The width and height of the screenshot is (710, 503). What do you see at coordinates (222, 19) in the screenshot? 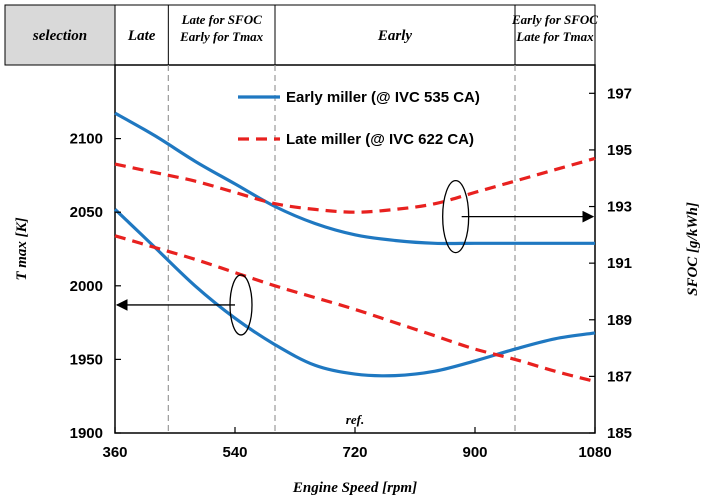
I see `selection-region-2-line-1: Late for SFOC` at bounding box center [222, 19].